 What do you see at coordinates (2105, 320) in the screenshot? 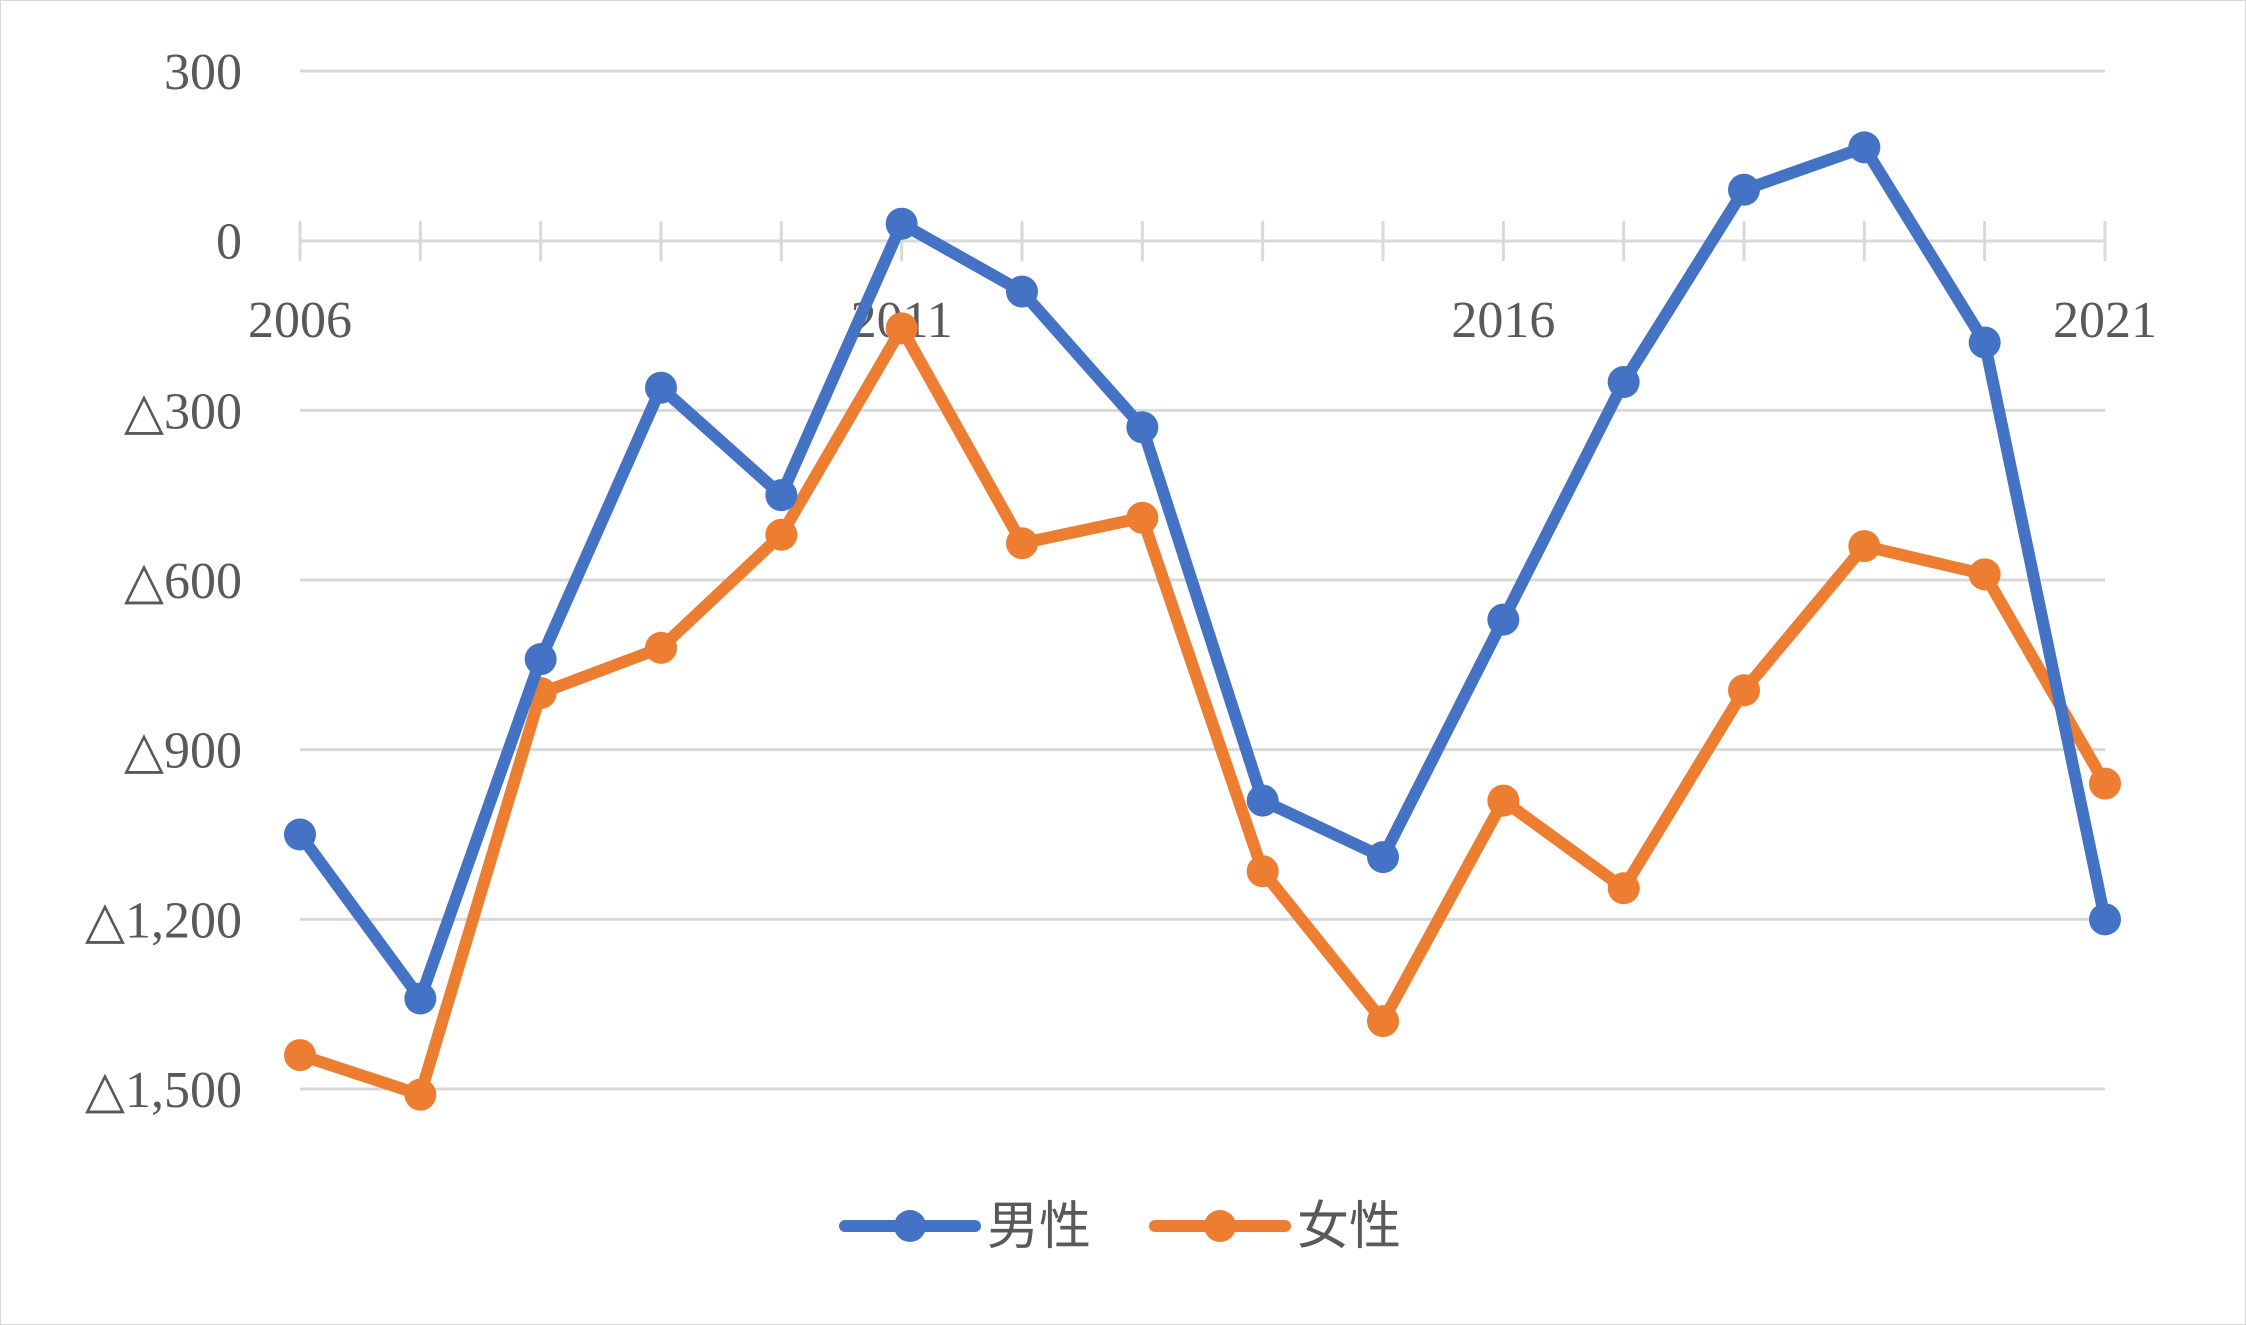
I see `x-tick-label: 2021` at bounding box center [2105, 320].